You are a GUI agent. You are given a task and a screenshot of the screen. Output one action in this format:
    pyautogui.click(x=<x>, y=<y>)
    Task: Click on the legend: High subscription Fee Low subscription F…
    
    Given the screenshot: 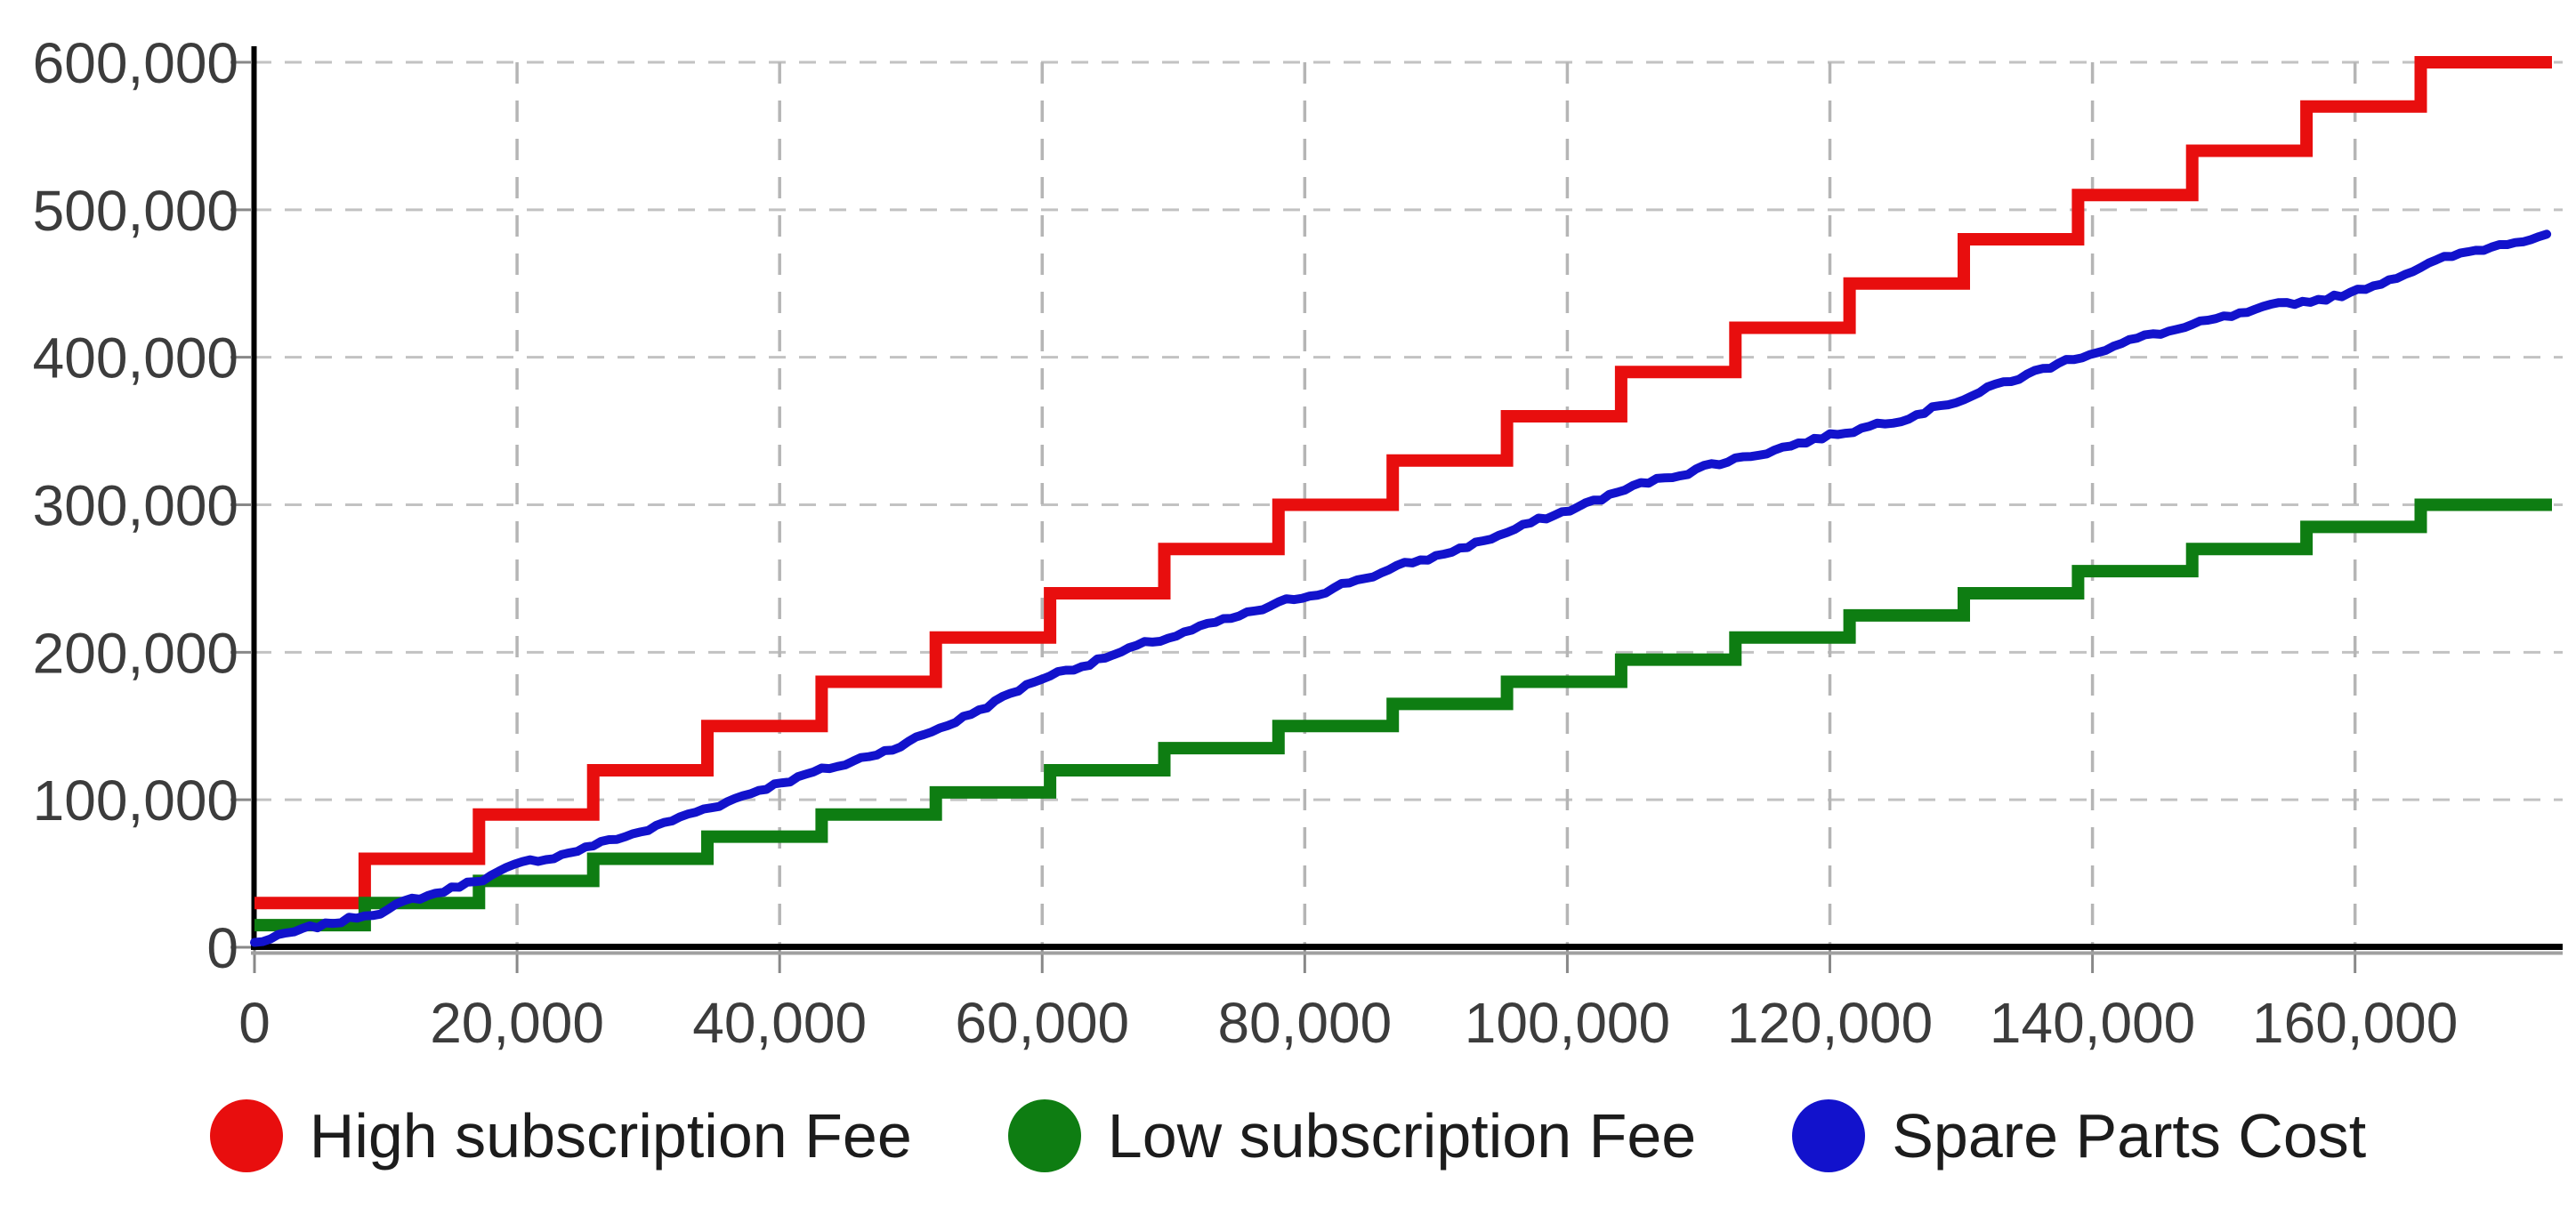 What is the action you would take?
    pyautogui.click(x=1288, y=1135)
    